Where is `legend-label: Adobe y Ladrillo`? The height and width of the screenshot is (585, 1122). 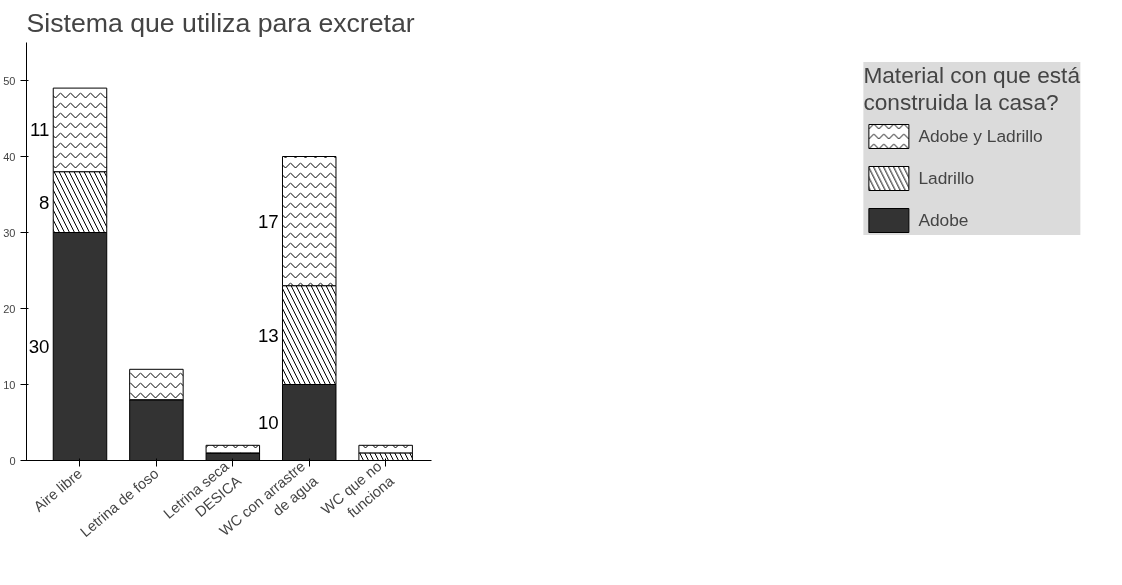 legend-label: Adobe y Ladrillo is located at coordinates (980, 136).